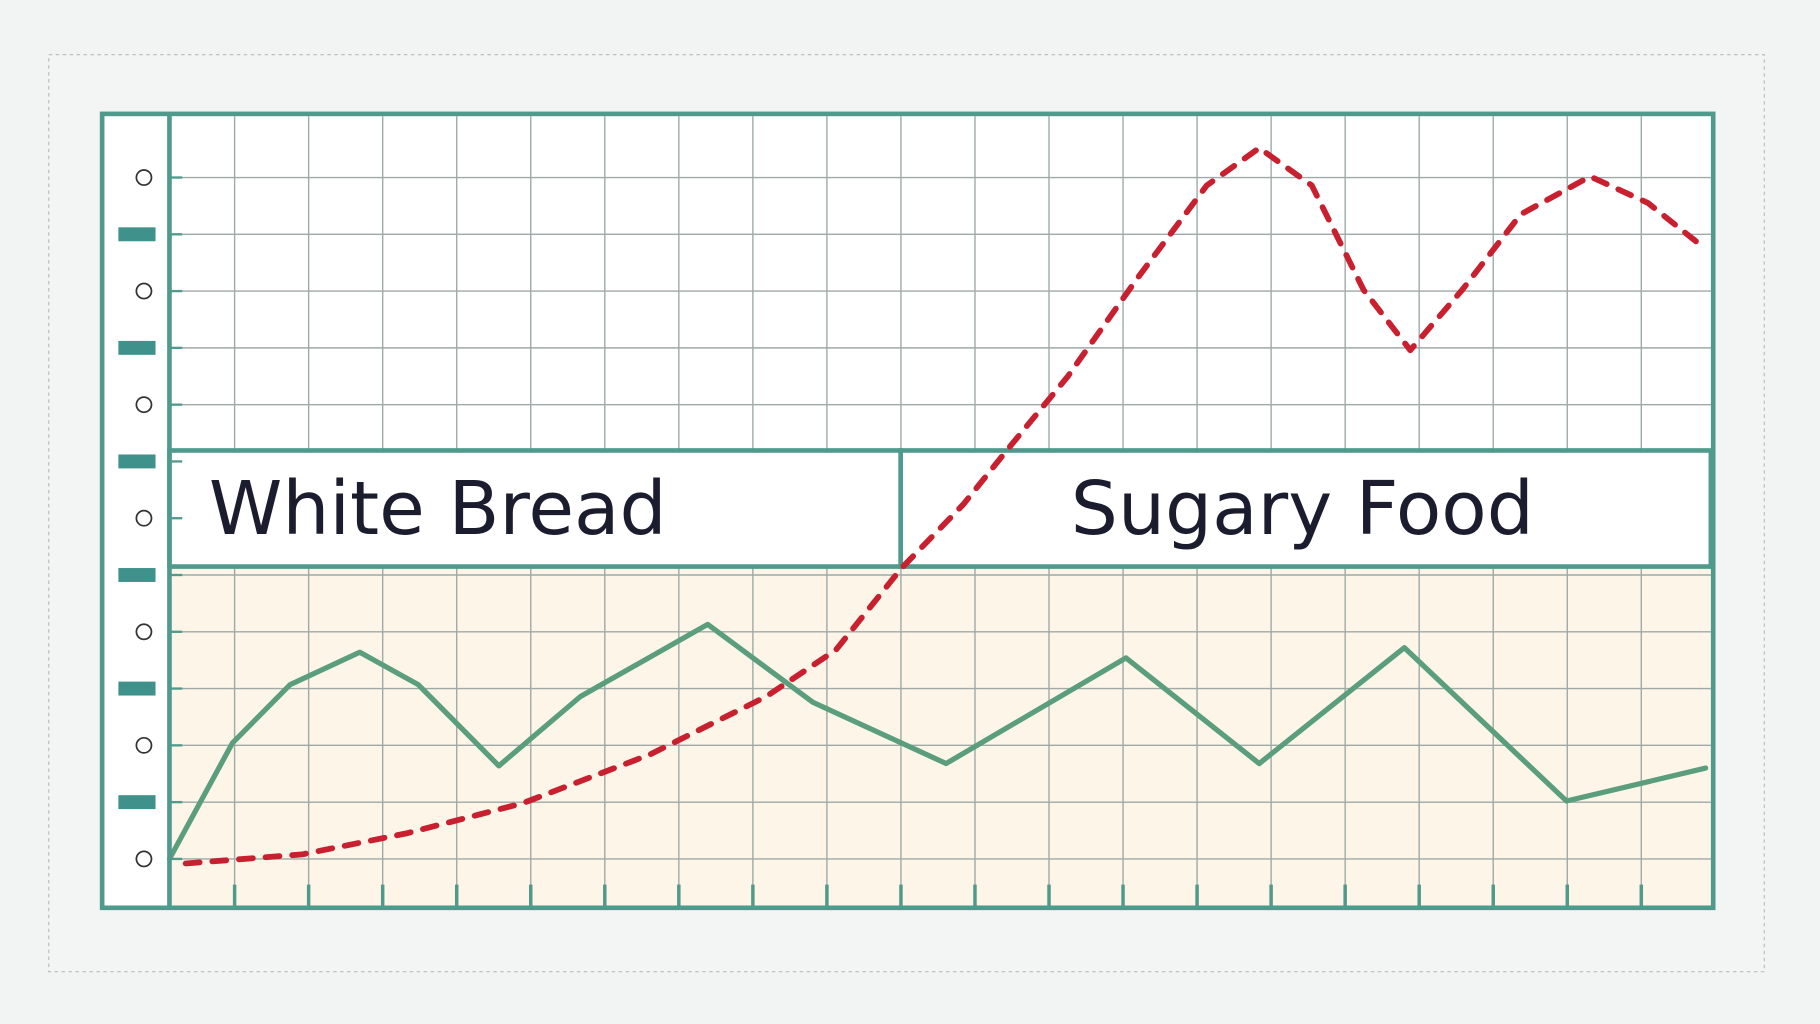  What do you see at coordinates (1302, 508) in the screenshot?
I see `legend-label: Sugary Food` at bounding box center [1302, 508].